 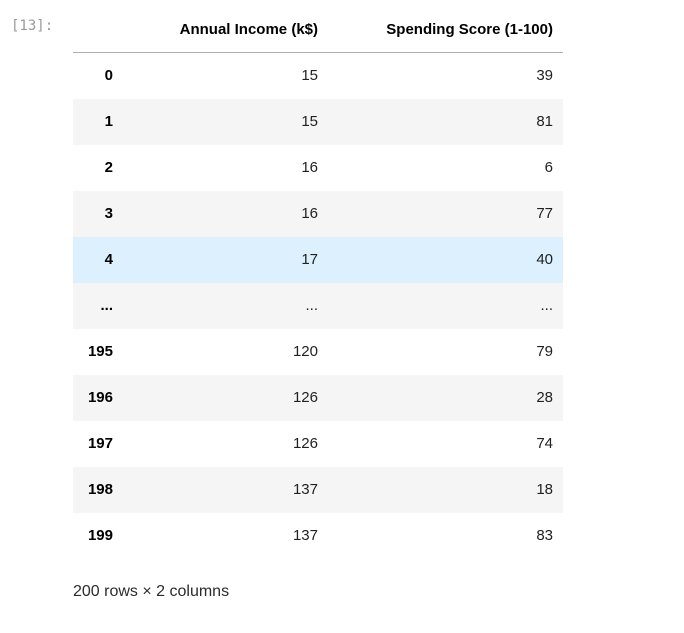 I want to click on table-cell: 77, so click(x=544, y=213).